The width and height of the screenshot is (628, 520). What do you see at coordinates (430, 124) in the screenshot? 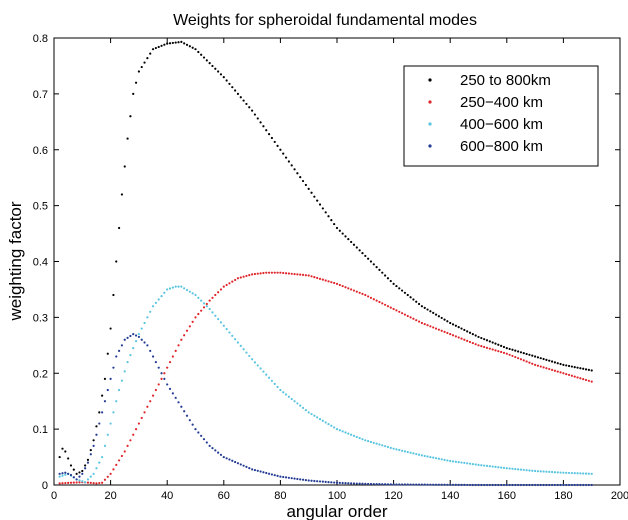
I see `legend-marker` at bounding box center [430, 124].